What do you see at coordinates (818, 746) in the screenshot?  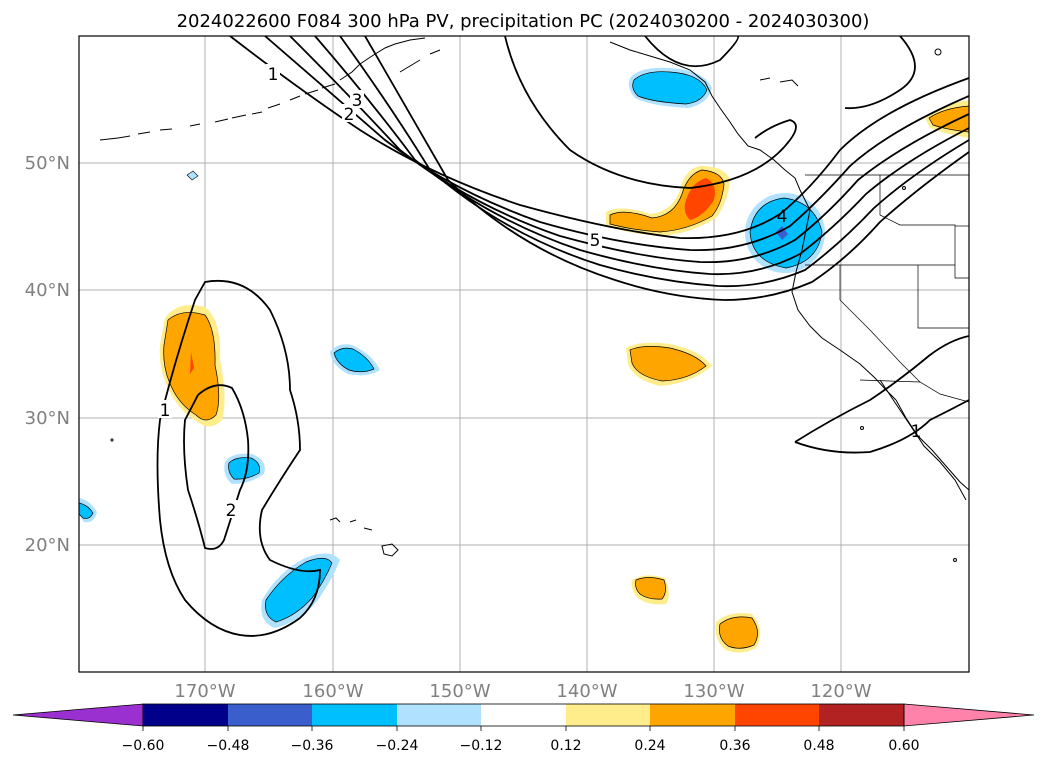 I see `colorbar-tick-label: 0.48` at bounding box center [818, 746].